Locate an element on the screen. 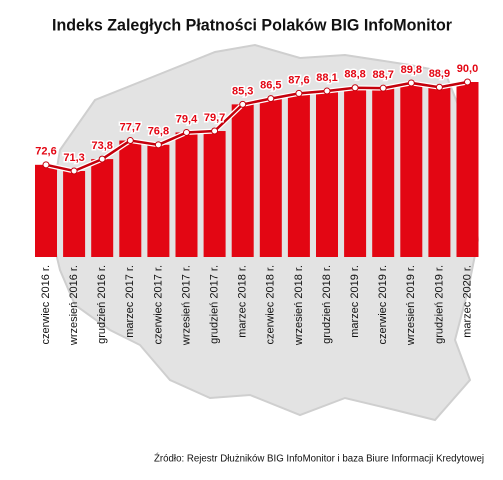 This screenshot has width=503, height=480. x-tick-label: marzec 2018 r. is located at coordinates (243, 301).